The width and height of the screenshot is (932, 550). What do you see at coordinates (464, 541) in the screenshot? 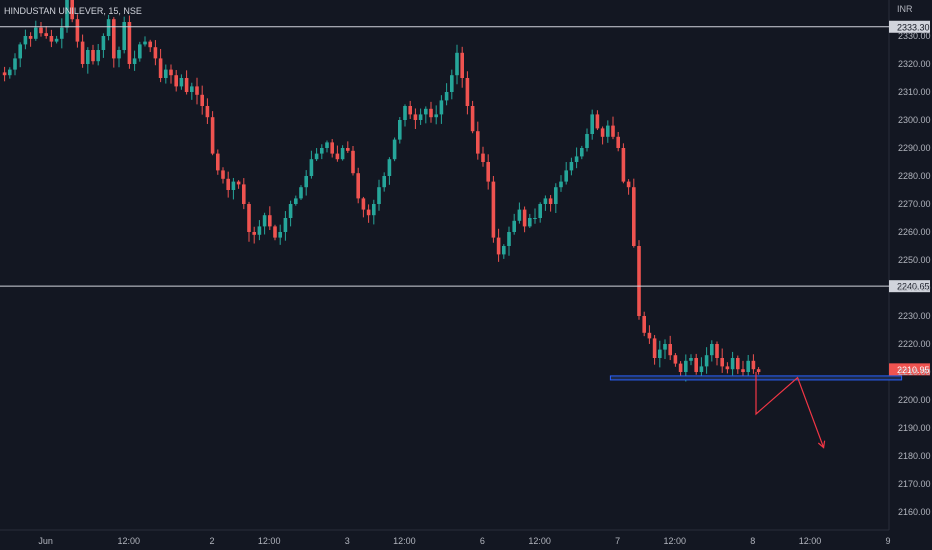
I see `time-axis: Jun 12:00 2 12:00 3 12:00 6 12:00 7 12:00 8 12:00 9` at bounding box center [464, 541].